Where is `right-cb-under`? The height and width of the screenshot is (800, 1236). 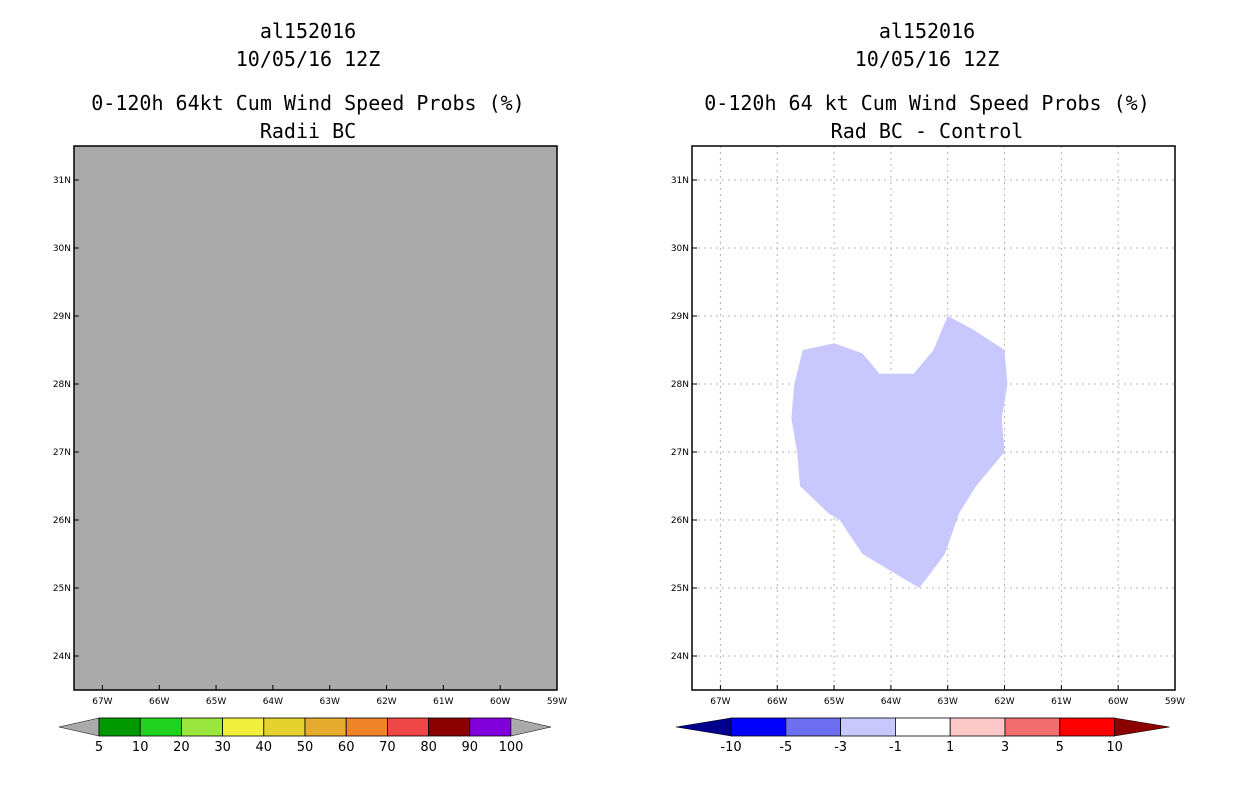 right-cb-under is located at coordinates (703, 727).